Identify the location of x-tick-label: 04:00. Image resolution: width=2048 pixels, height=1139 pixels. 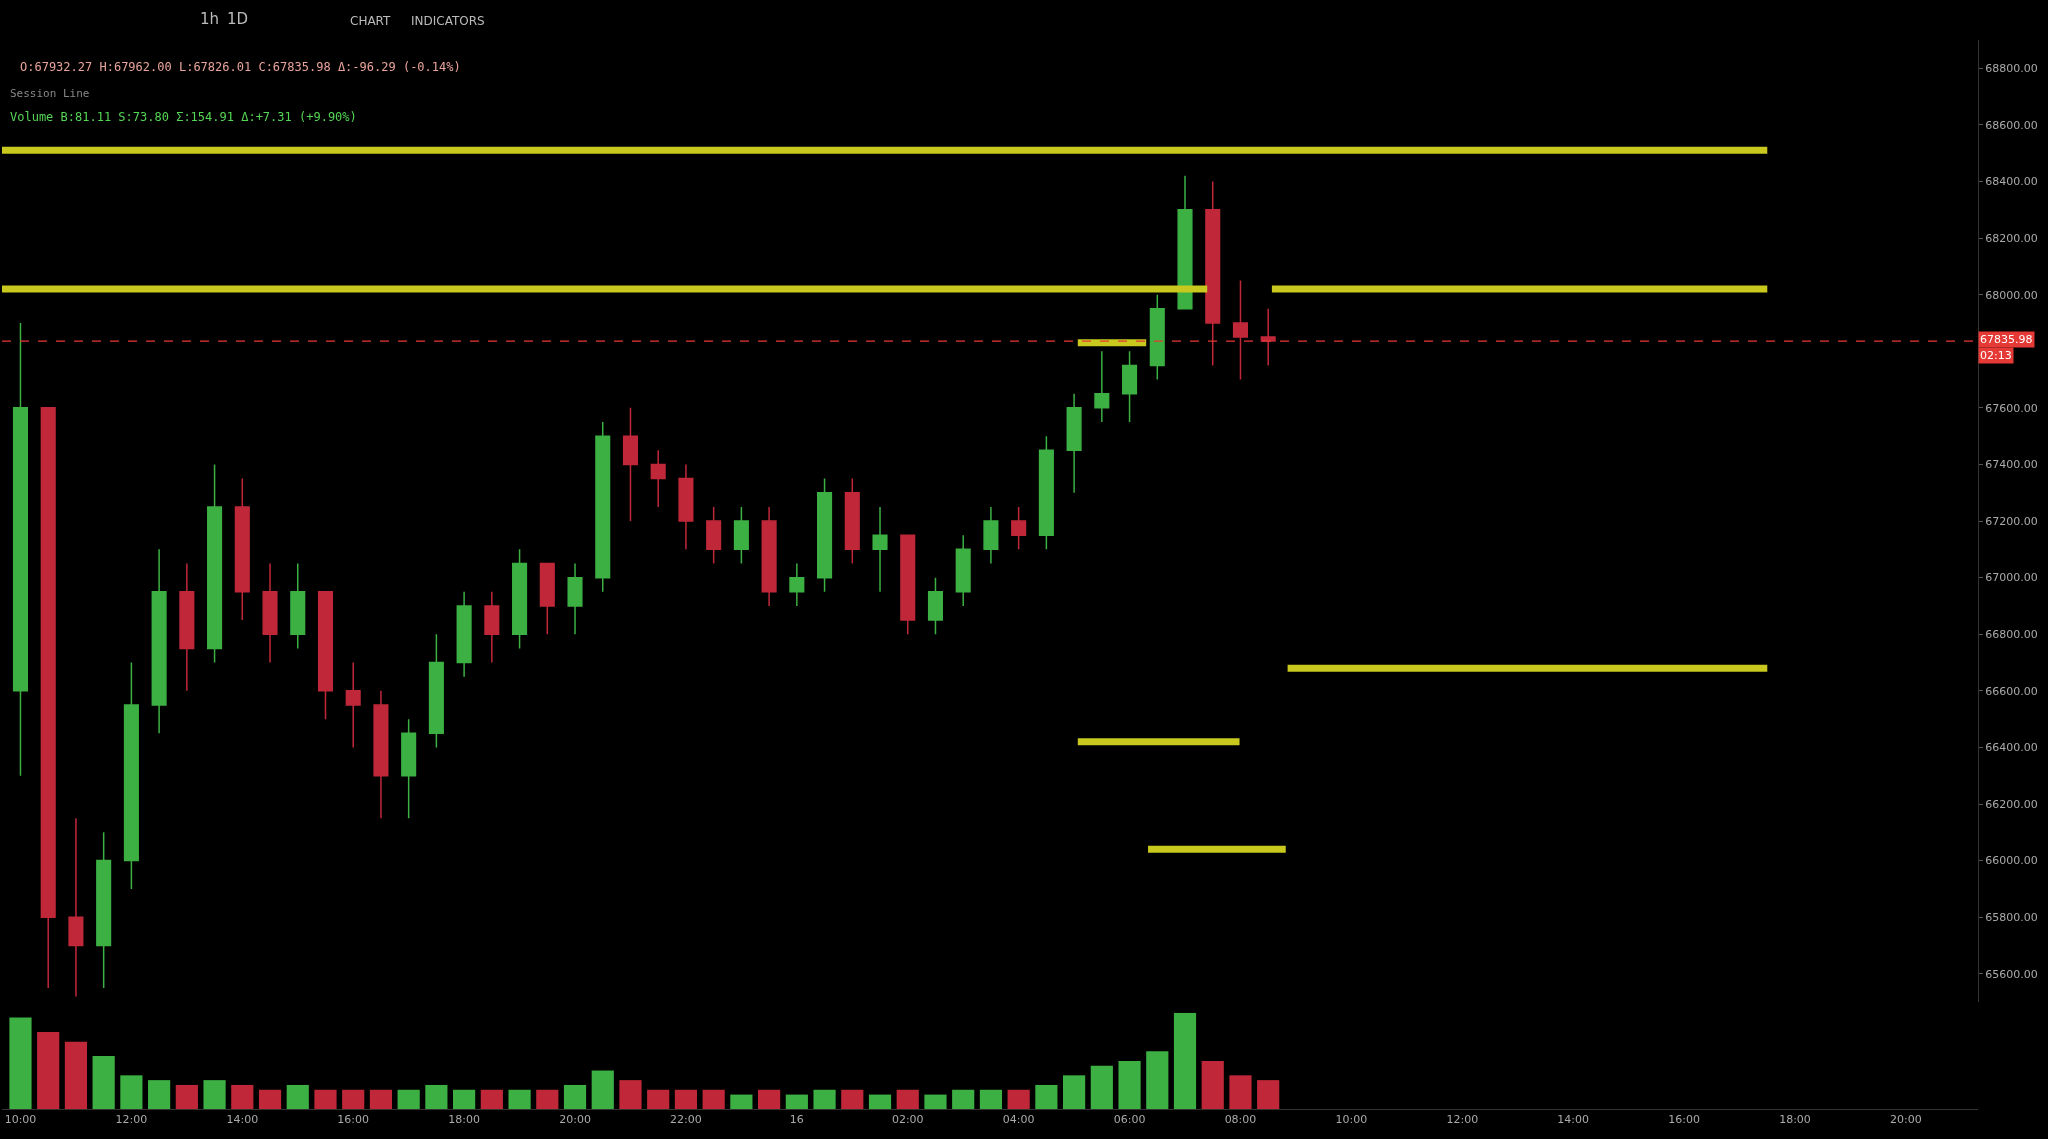
(1018, 1120).